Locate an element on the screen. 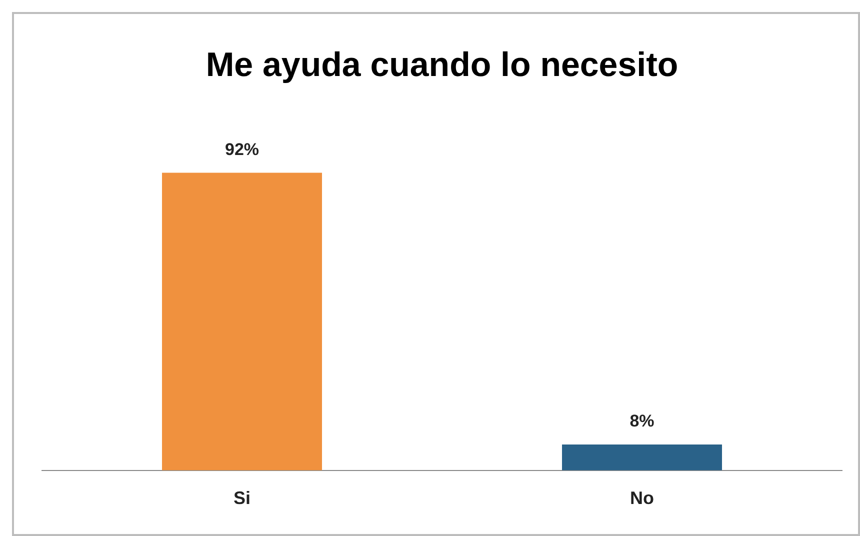  data-label: 8% is located at coordinates (642, 421).